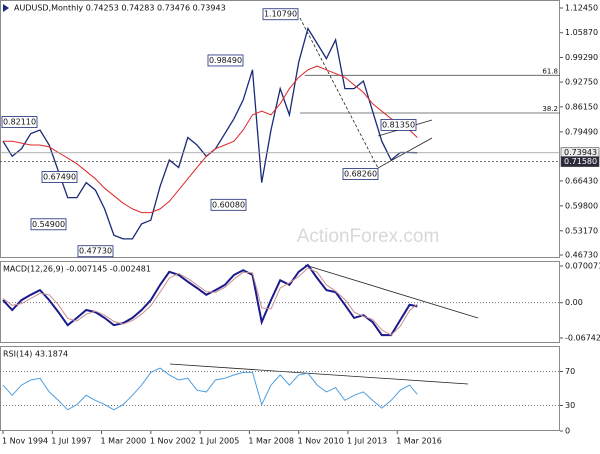 Image resolution: width=600 pixels, height=454 pixels. What do you see at coordinates (319, 374) in the screenshot?
I see `rsi-trend-line` at bounding box center [319, 374].